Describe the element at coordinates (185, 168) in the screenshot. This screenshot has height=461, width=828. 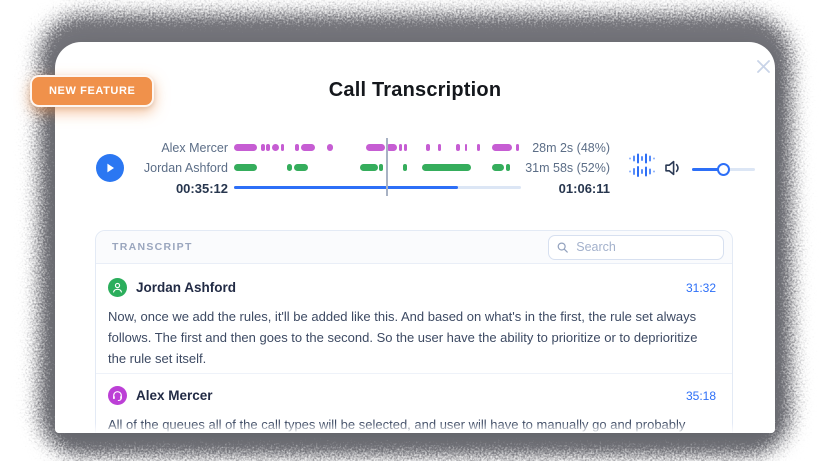
I see `speaker-label-jordan: Jordan Ashford` at that location.